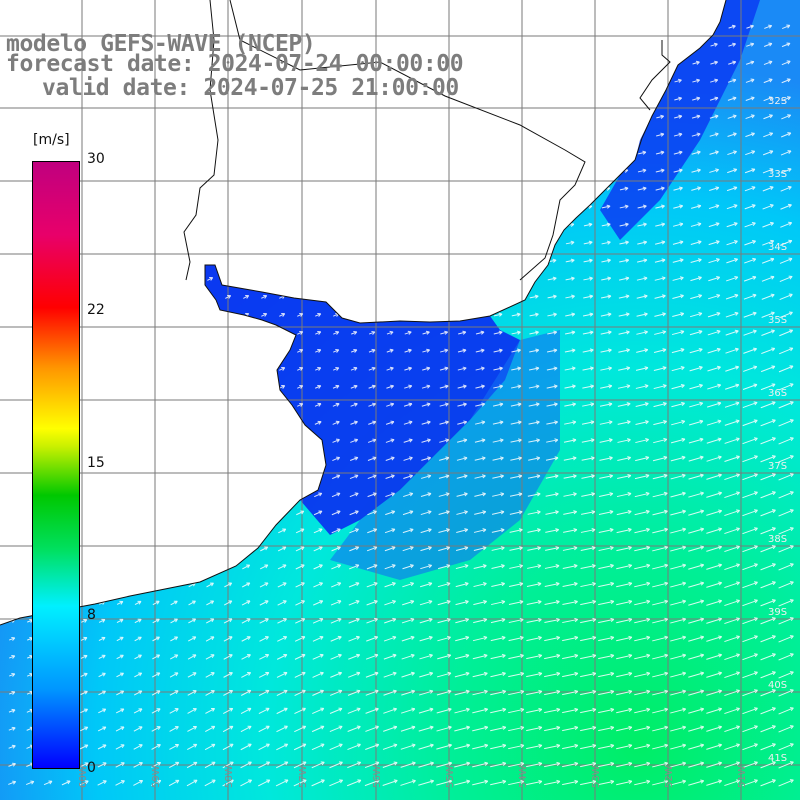  I want to click on lon-tick-label: 53W, so click(596, 776).